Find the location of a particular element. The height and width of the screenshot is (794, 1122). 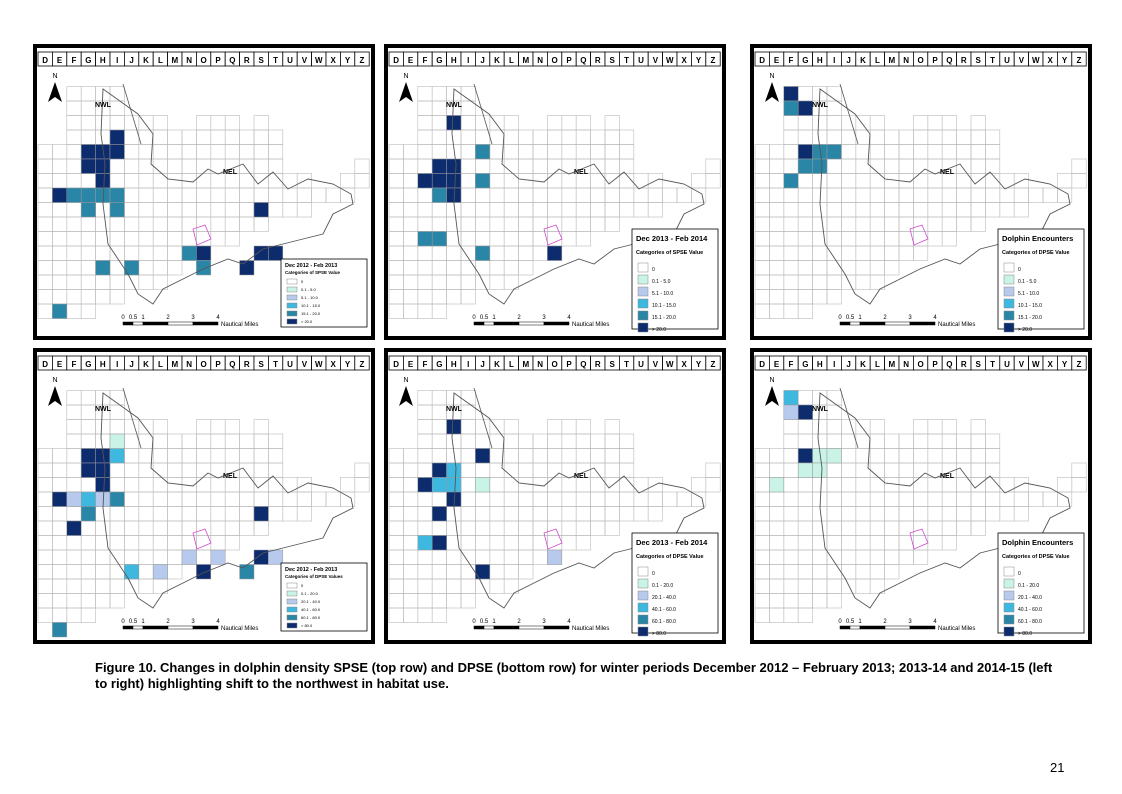

column-letter: T is located at coordinates (275, 60).